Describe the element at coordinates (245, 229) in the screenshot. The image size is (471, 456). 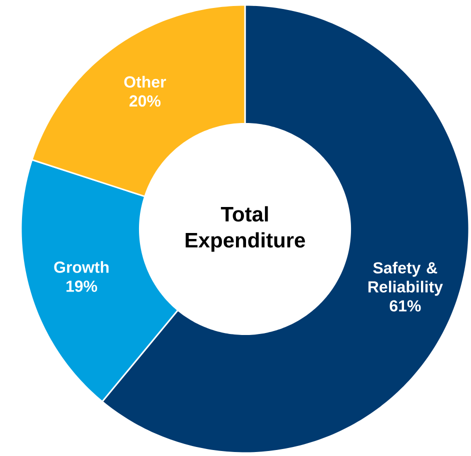
I see `text: Total Expenditure` at that location.